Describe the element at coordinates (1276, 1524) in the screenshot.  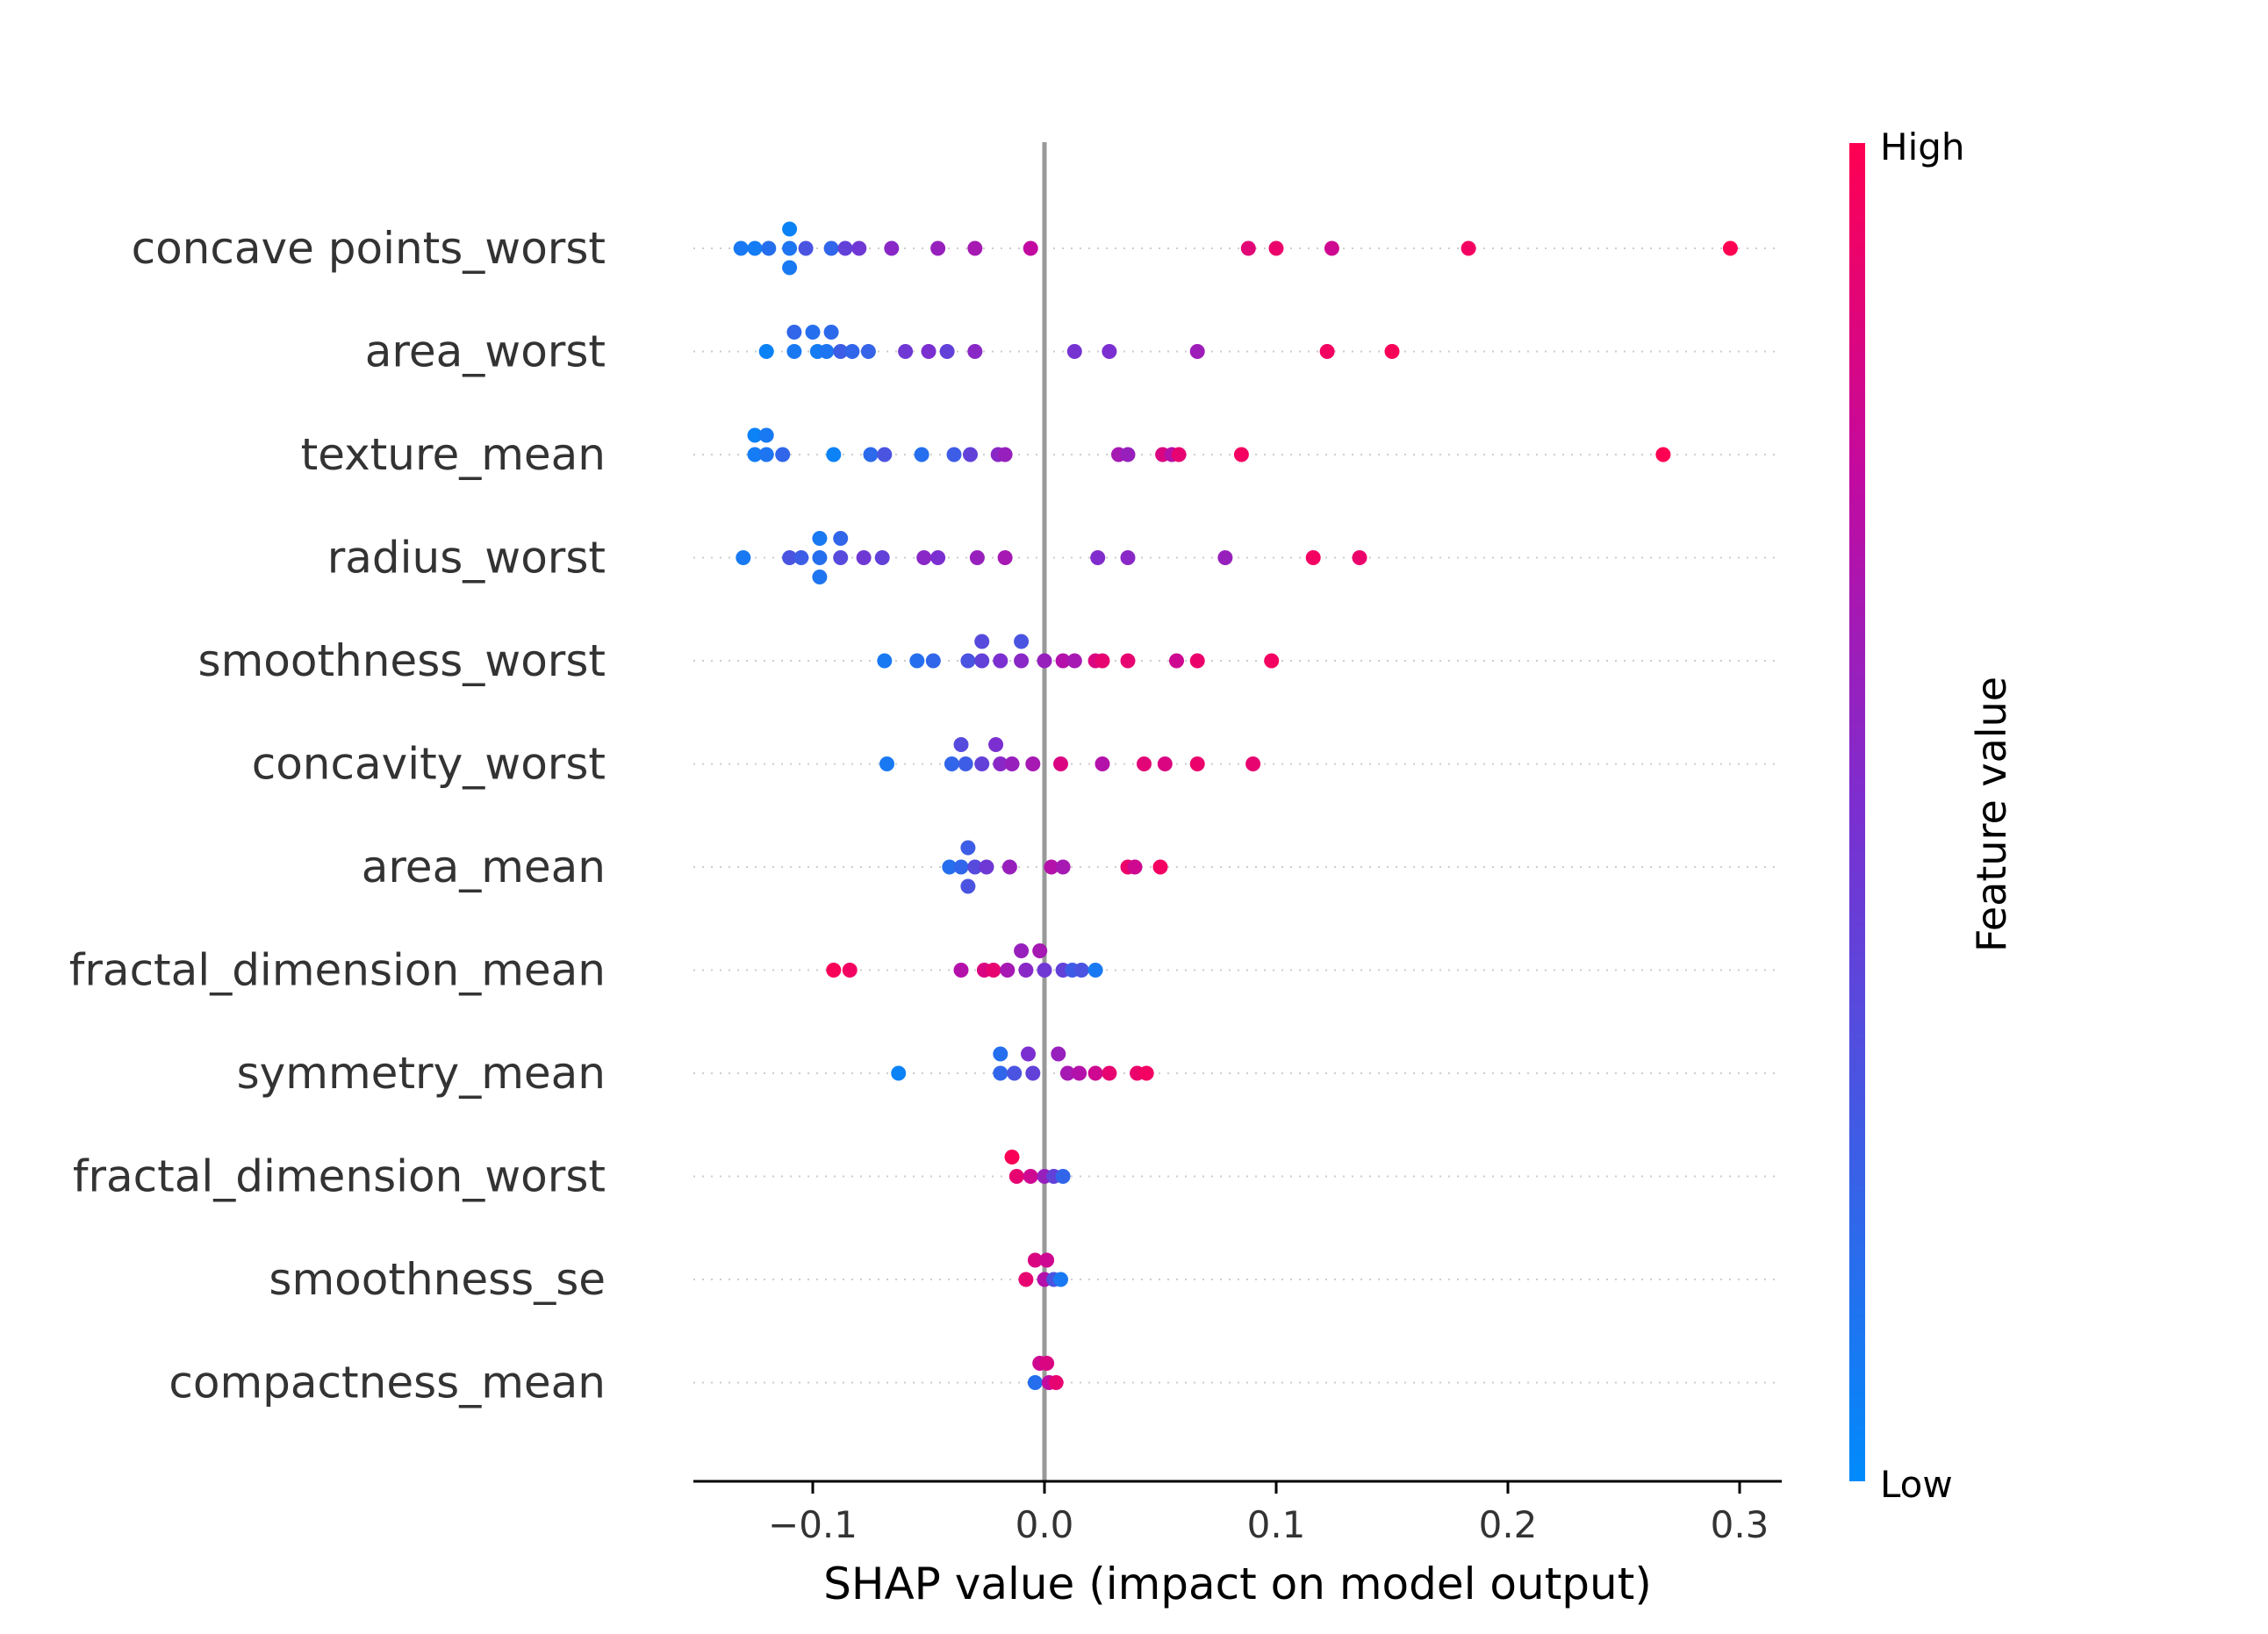
I see `x-tick-label: 0.1` at that location.